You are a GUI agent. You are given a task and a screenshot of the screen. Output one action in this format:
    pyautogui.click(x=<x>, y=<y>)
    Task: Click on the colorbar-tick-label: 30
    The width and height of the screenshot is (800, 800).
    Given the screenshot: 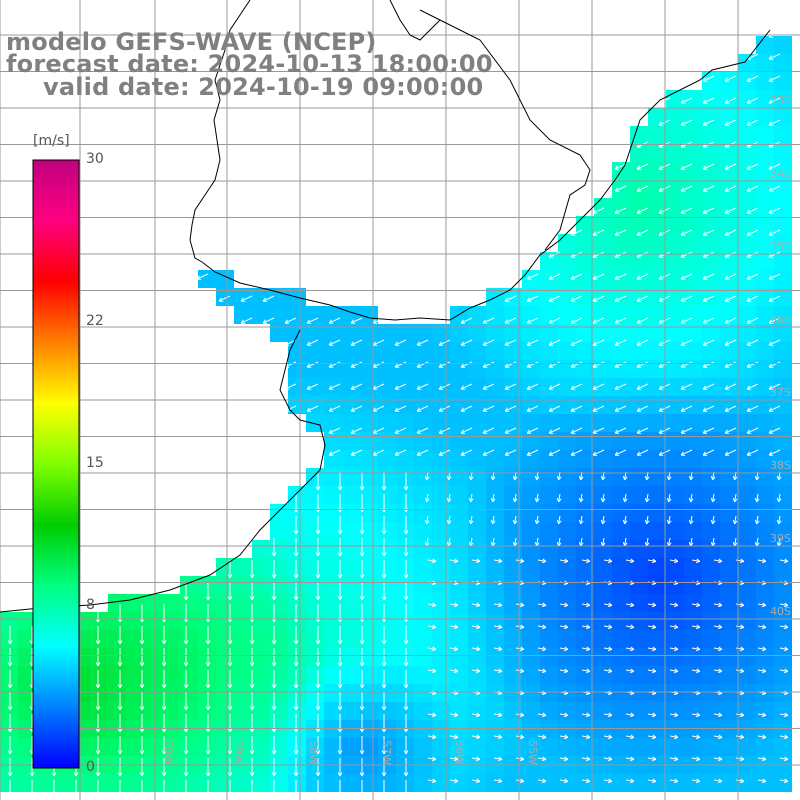 What is the action you would take?
    pyautogui.click(x=95, y=159)
    